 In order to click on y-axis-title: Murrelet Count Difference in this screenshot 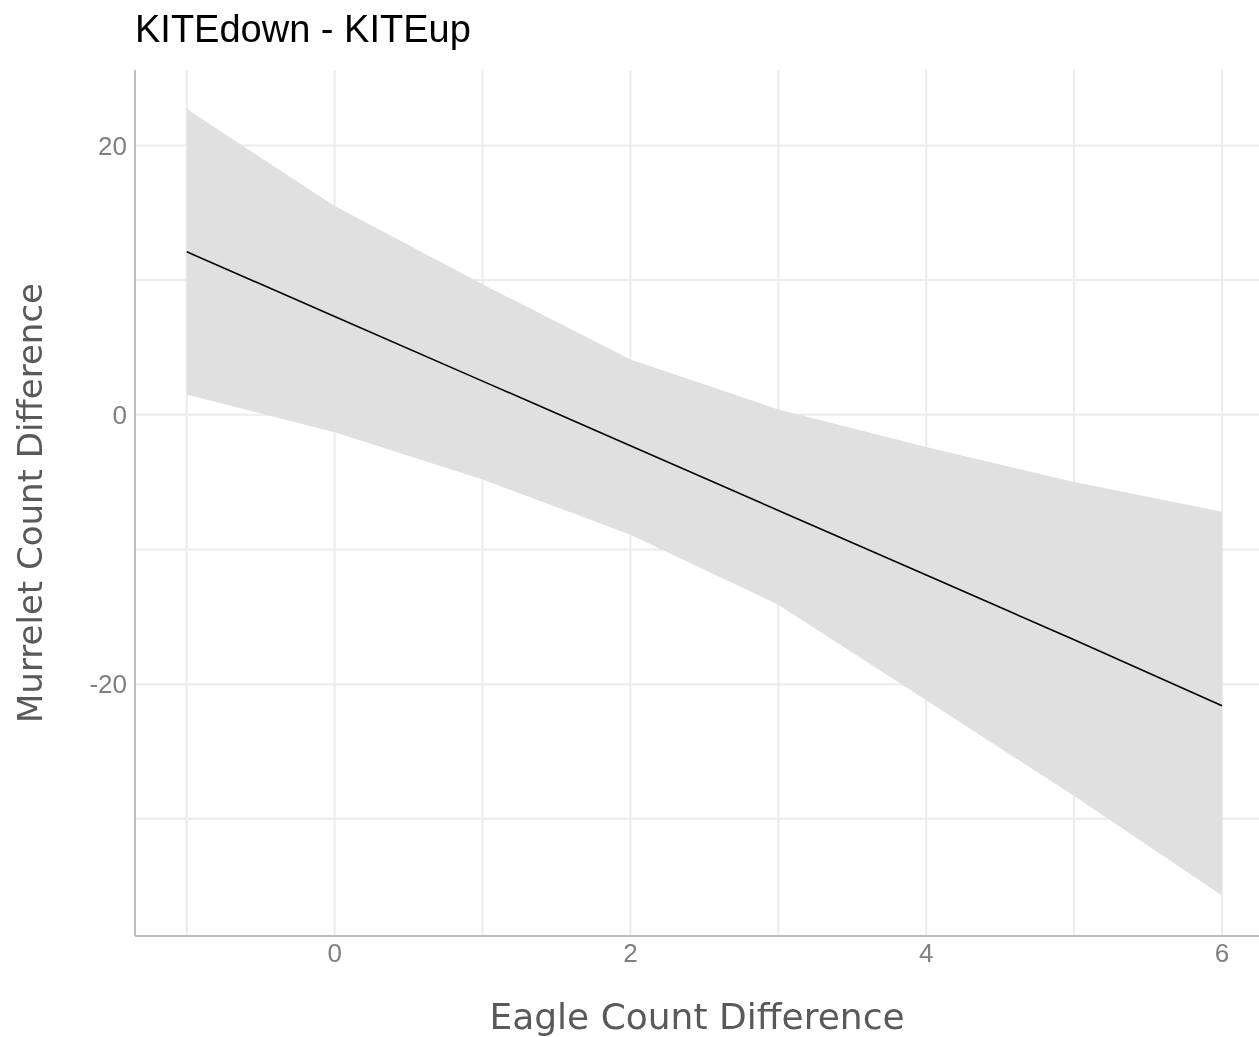, I will do `click(30, 503)`.